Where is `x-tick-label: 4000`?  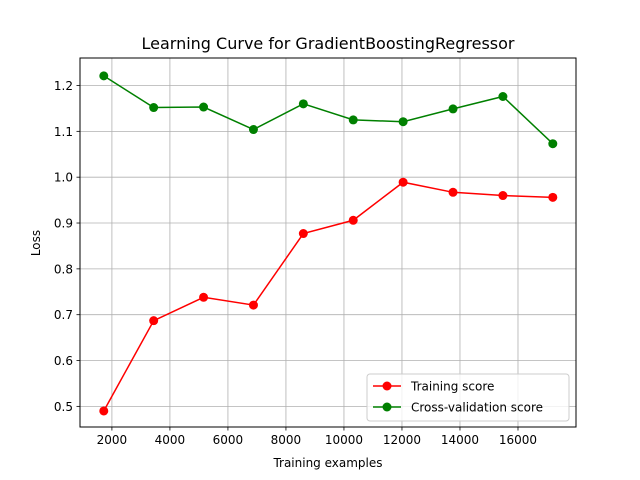 x-tick-label: 4000 is located at coordinates (170, 440).